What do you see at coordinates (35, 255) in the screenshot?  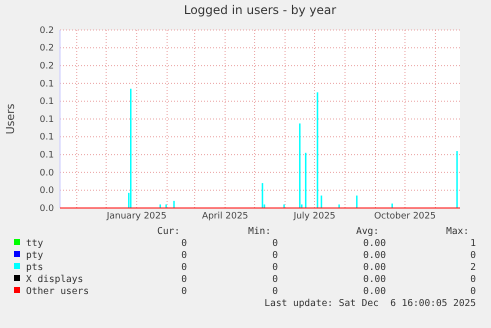 I see `legend-label: pty` at bounding box center [35, 255].